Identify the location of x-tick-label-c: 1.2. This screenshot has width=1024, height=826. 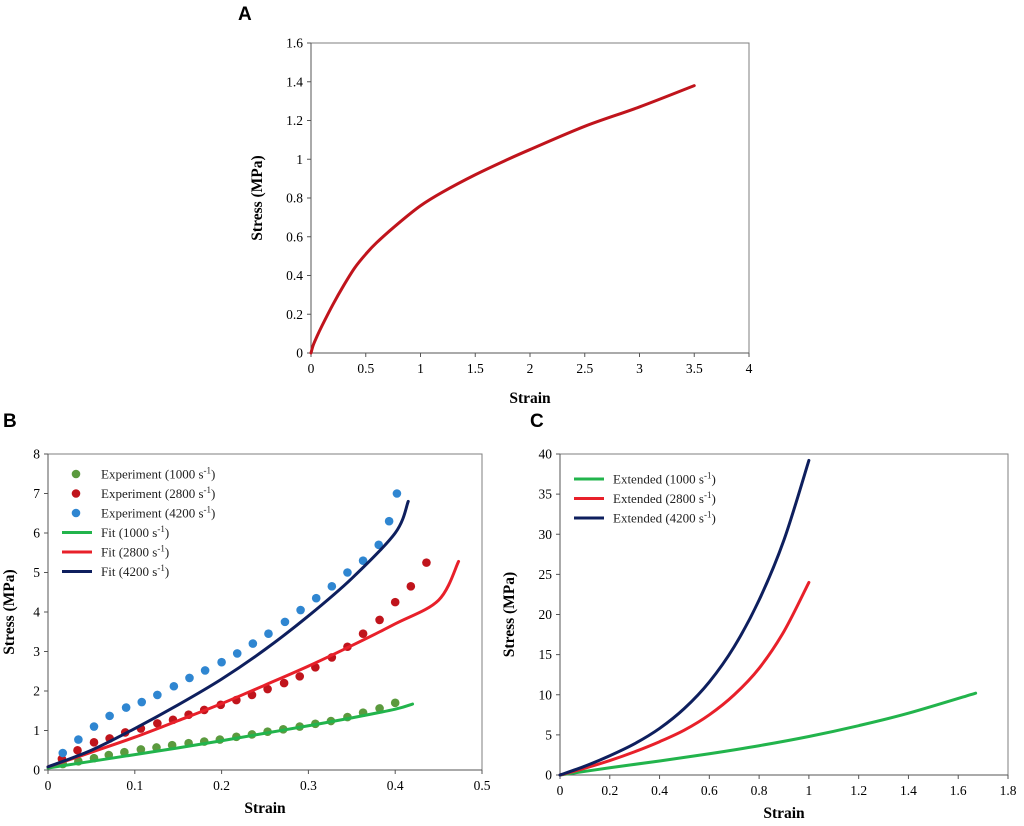
(858, 790).